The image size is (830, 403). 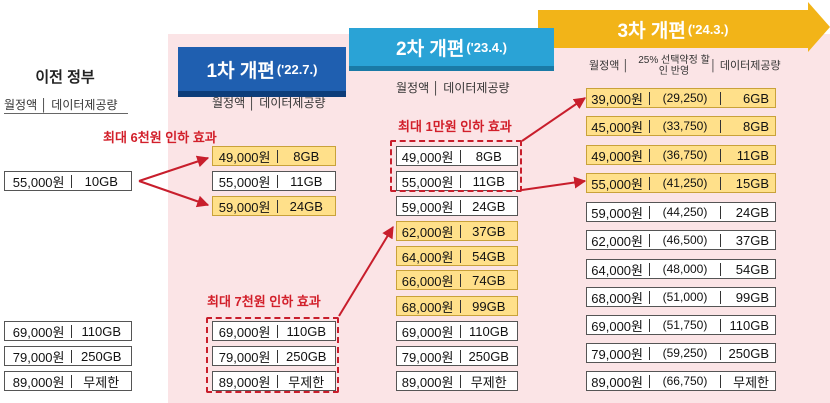 I want to click on round3-data: 11GB, so click(x=752, y=155).